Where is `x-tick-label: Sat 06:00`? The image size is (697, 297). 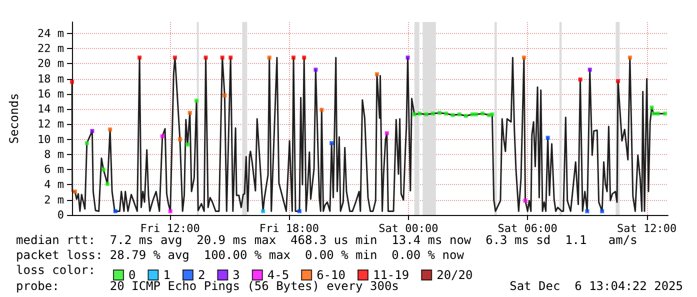 x-tick-label: Sat 06:00 is located at coordinates (528, 228).